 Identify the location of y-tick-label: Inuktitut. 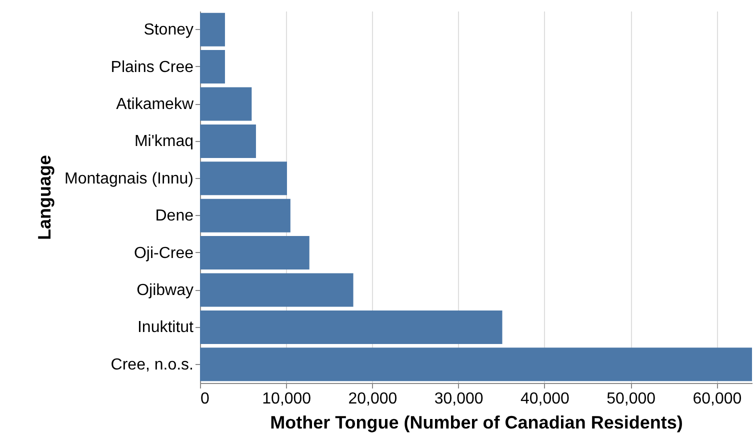
(165, 327).